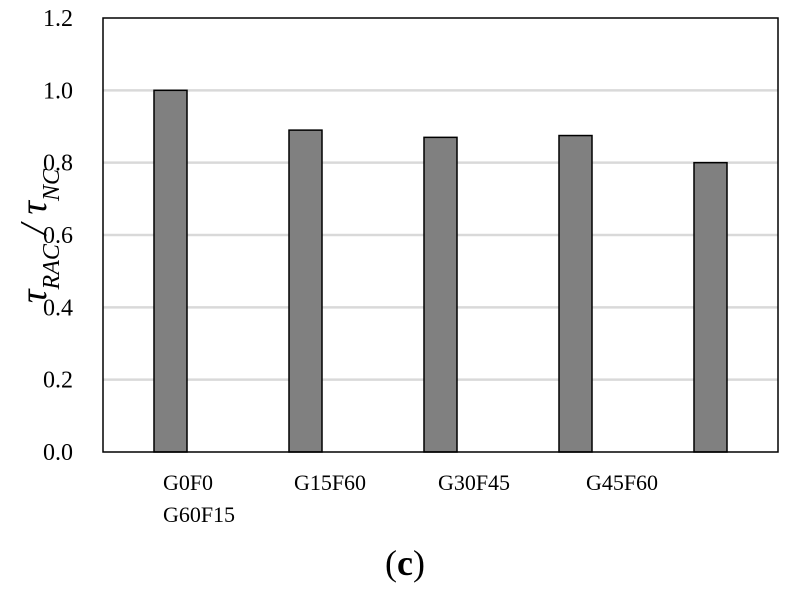 The width and height of the screenshot is (786, 590). I want to click on x-tick-label: G45F60, so click(622, 482).